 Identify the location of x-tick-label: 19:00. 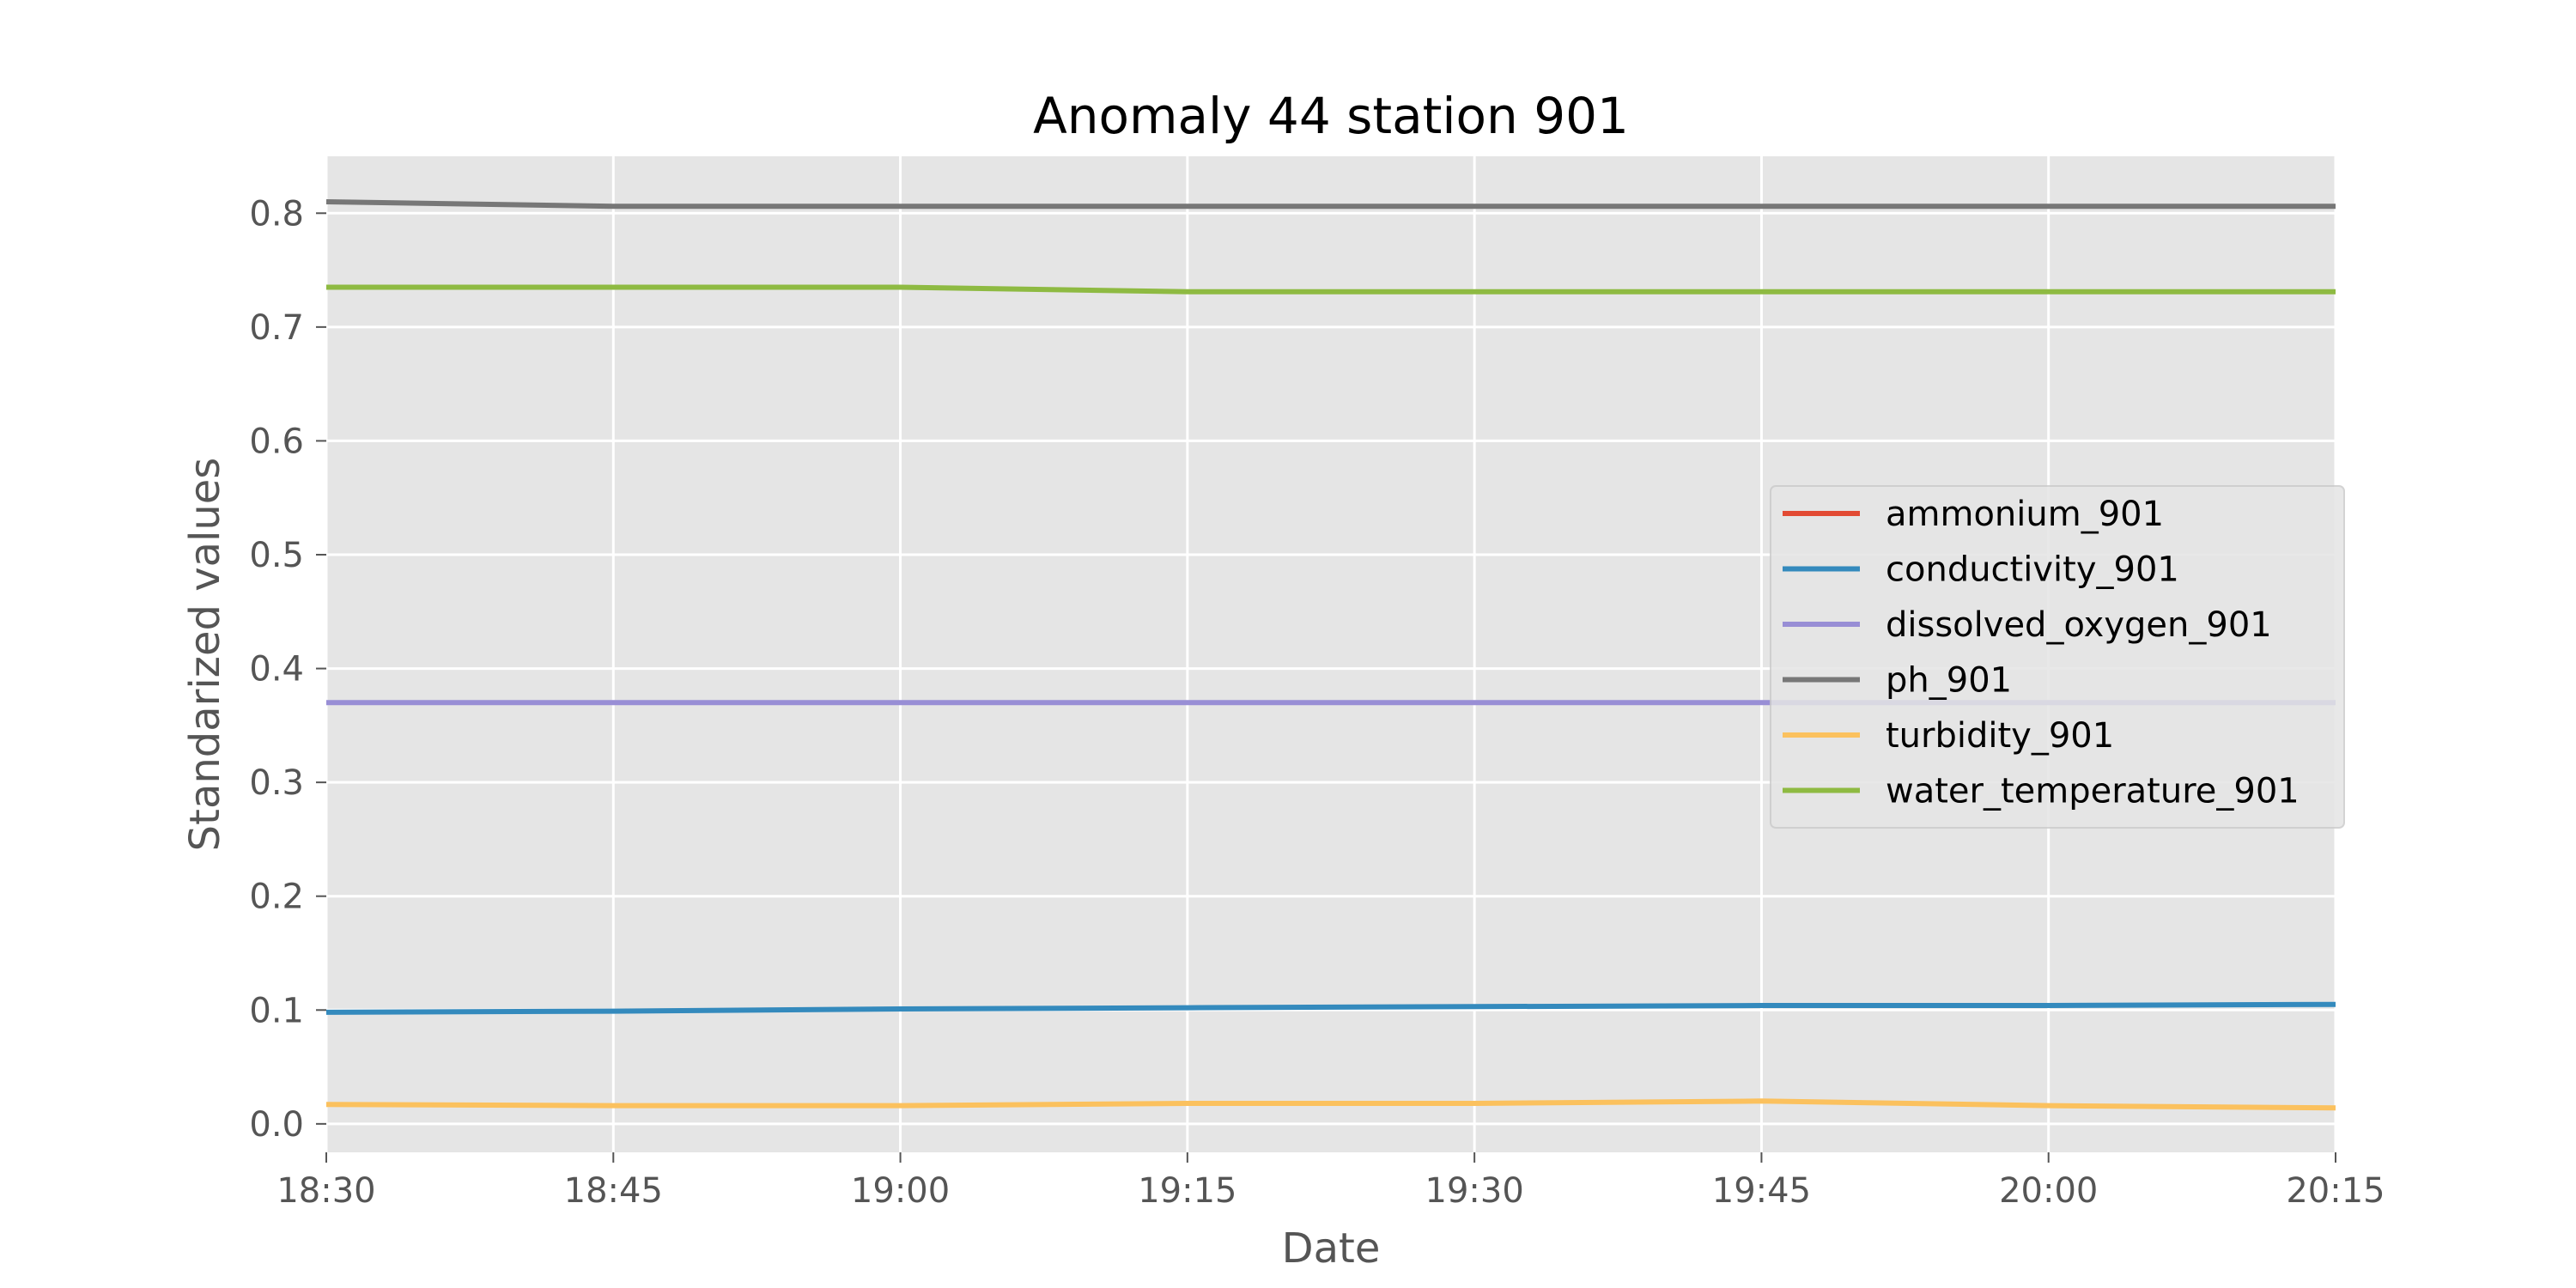
(900, 1191).